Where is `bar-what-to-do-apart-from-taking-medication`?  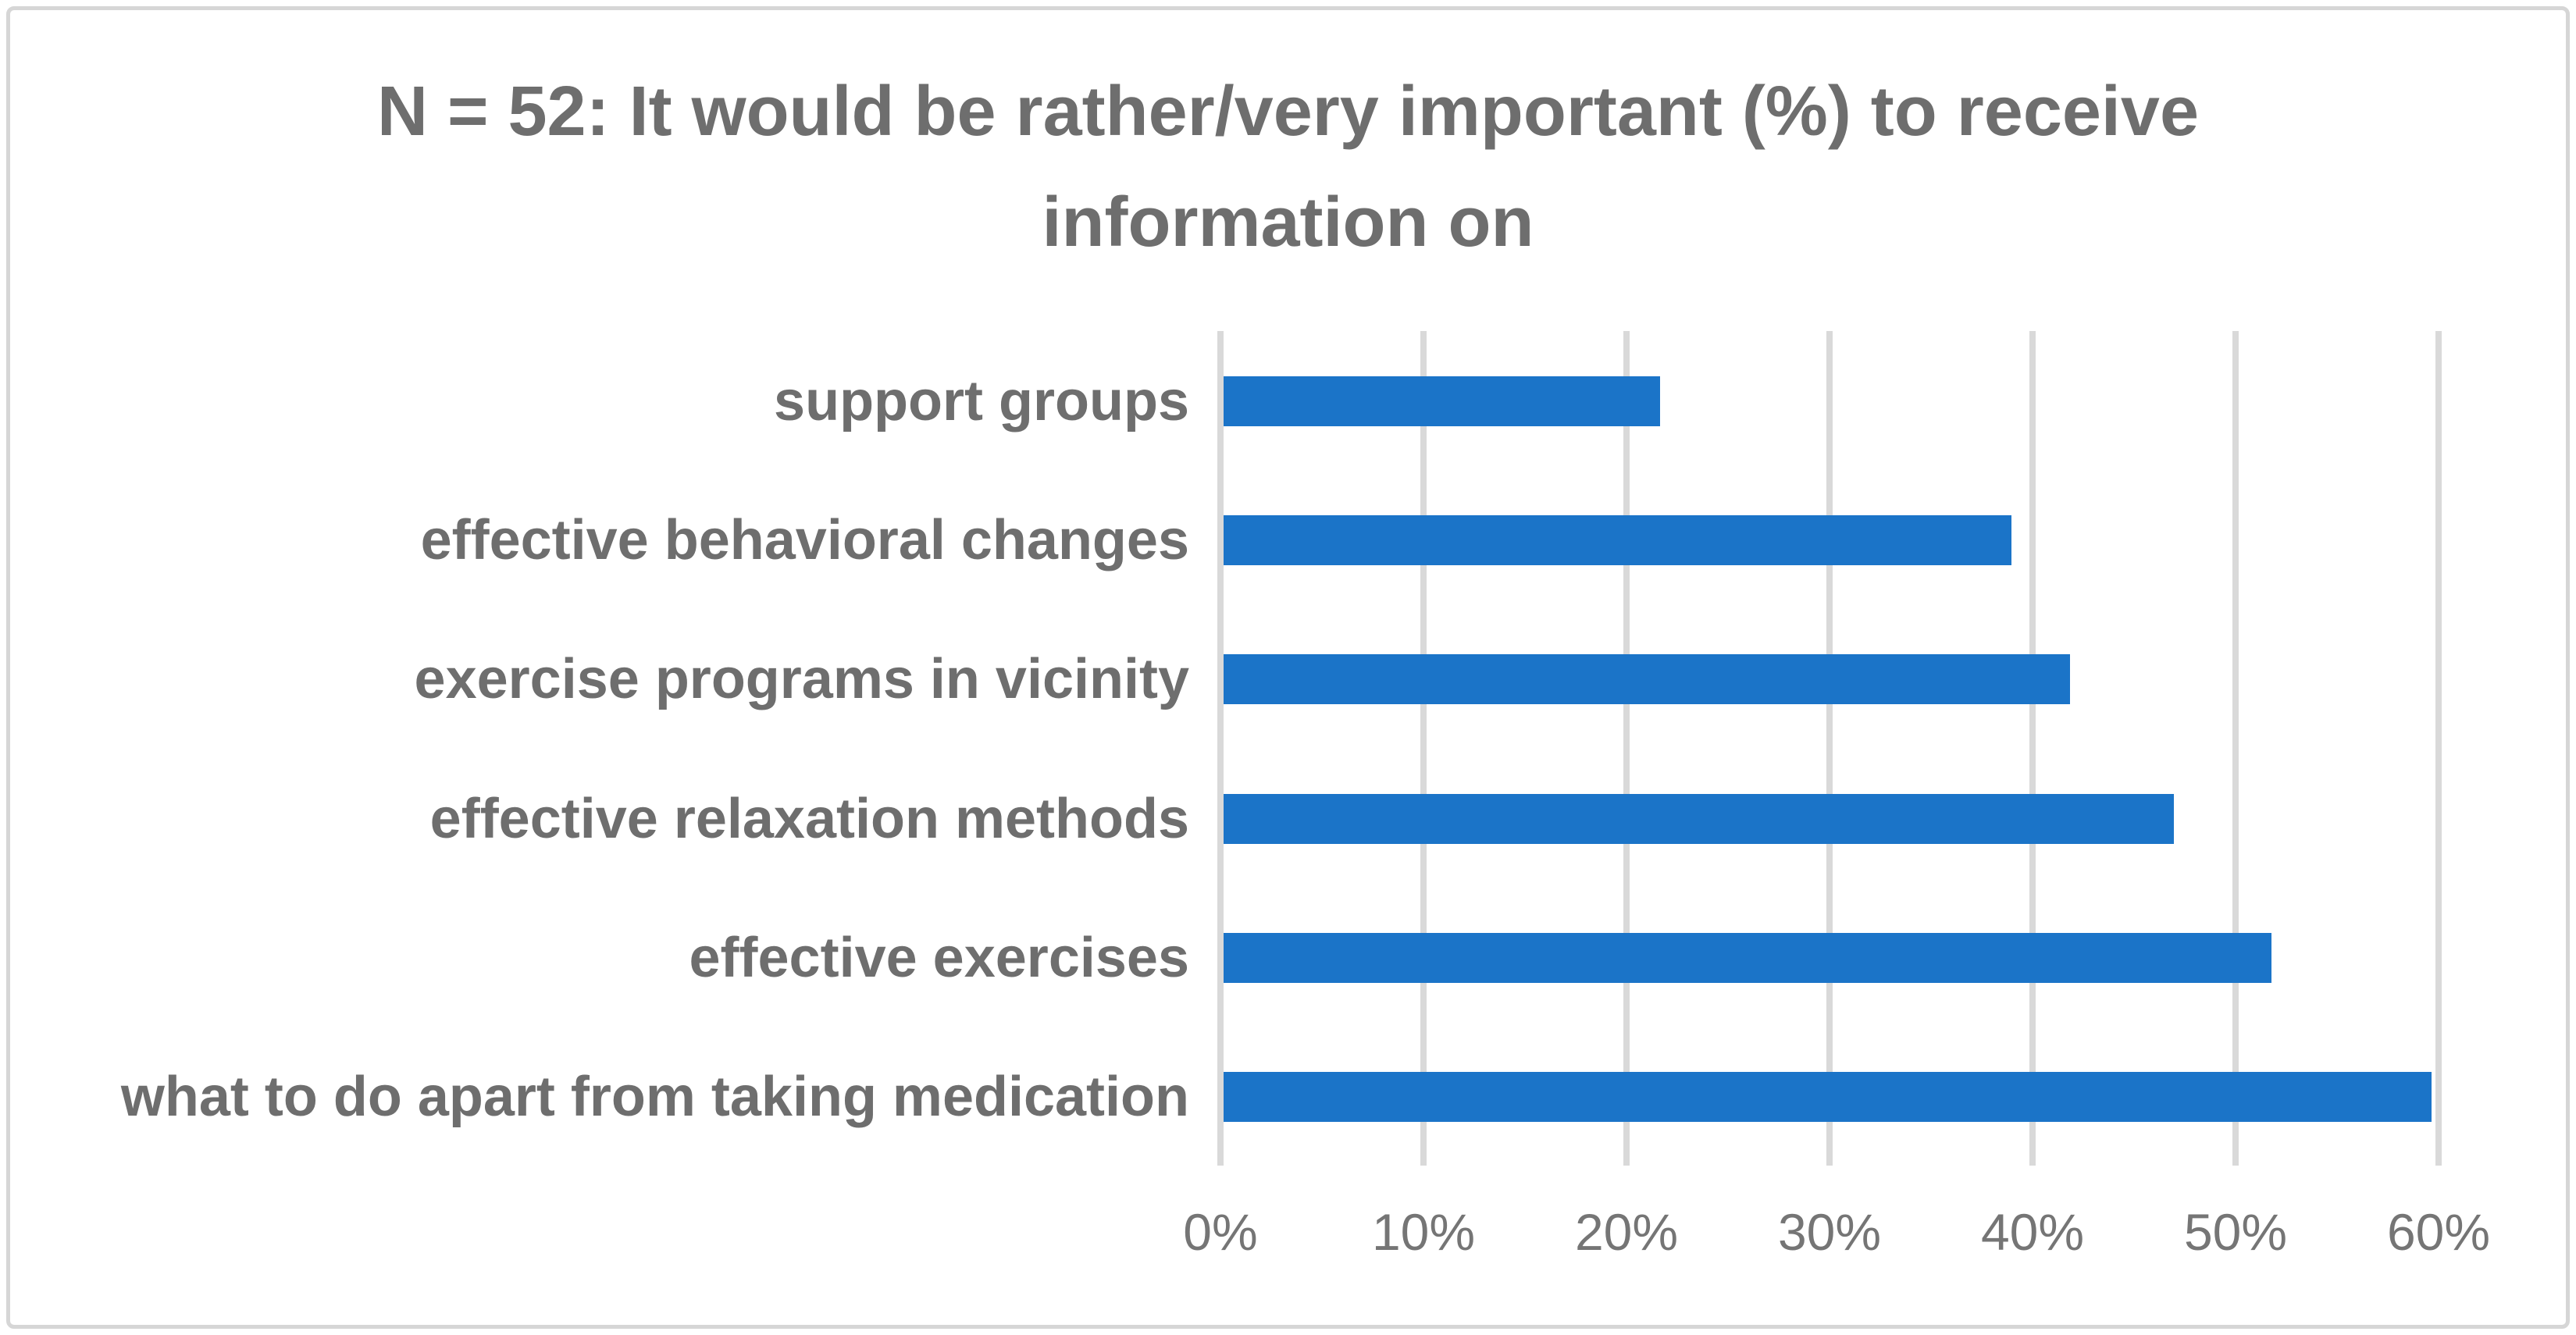 bar-what-to-do-apart-from-taking-medication is located at coordinates (1828, 1097).